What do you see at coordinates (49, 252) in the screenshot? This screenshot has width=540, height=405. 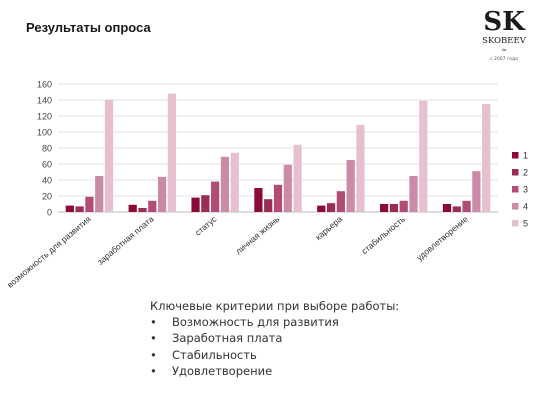 I see `x-tick-label: возможность для развития` at bounding box center [49, 252].